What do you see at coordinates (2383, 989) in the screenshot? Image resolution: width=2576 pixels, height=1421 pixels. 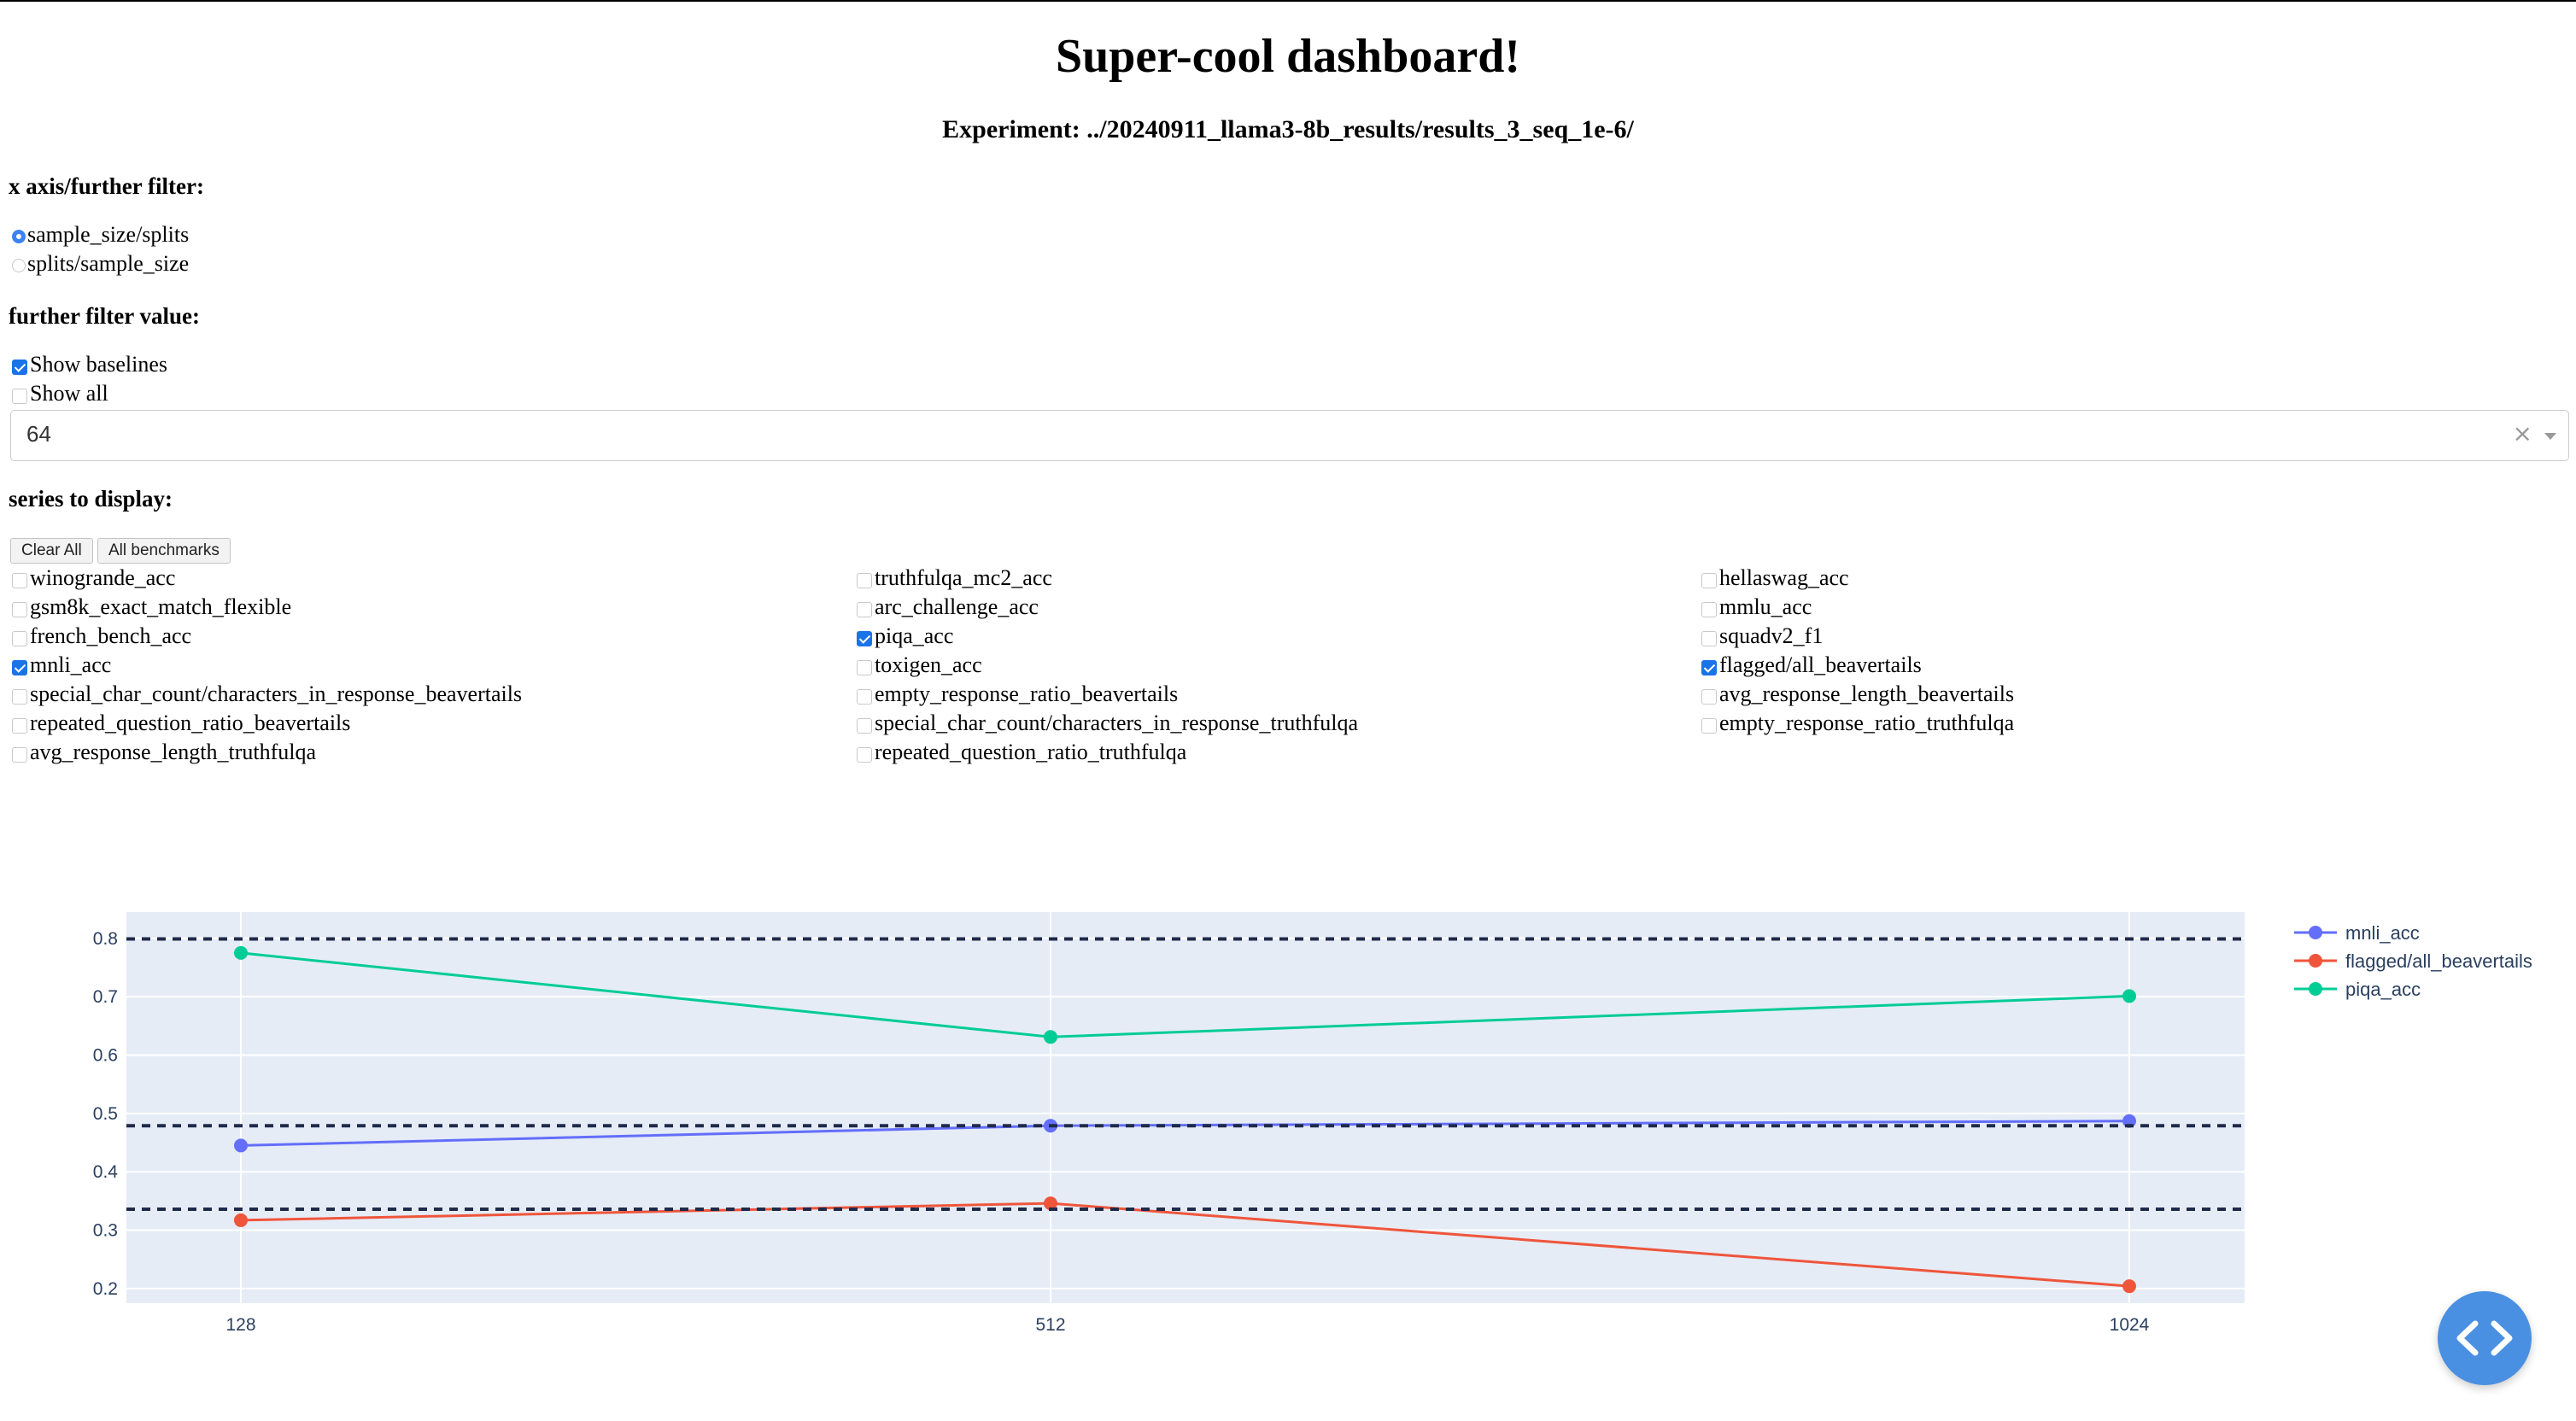 I see `legend-label: piqa_acc` at bounding box center [2383, 989].